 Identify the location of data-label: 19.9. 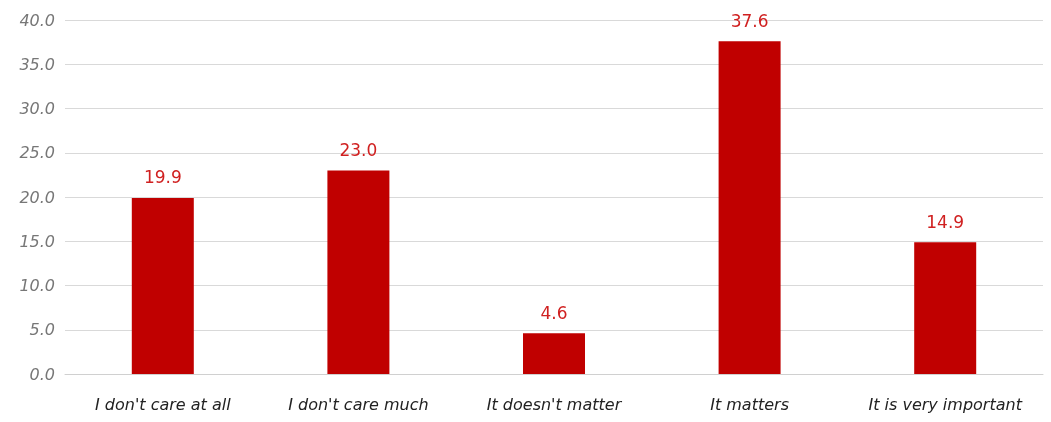
(162, 177).